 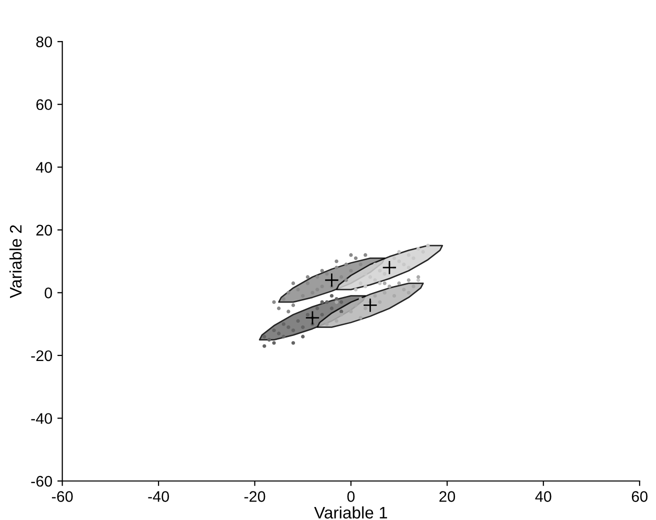 What do you see at coordinates (15, 261) in the screenshot?
I see `y-axis-title: Variable 2` at bounding box center [15, 261].